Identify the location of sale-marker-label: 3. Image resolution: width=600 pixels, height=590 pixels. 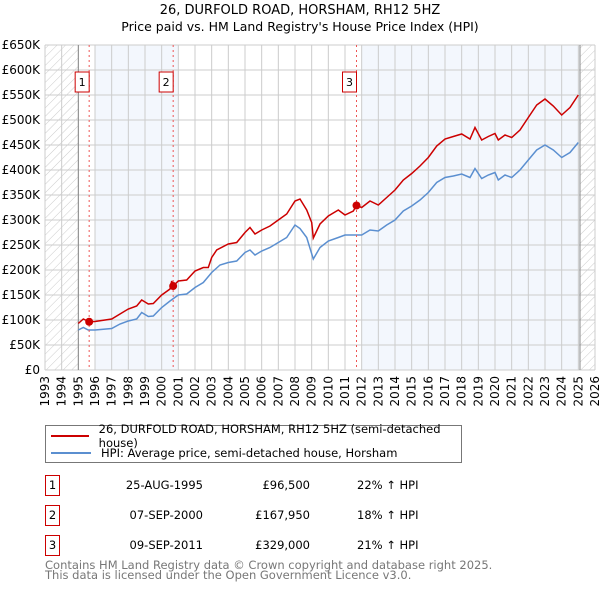
(349, 82).